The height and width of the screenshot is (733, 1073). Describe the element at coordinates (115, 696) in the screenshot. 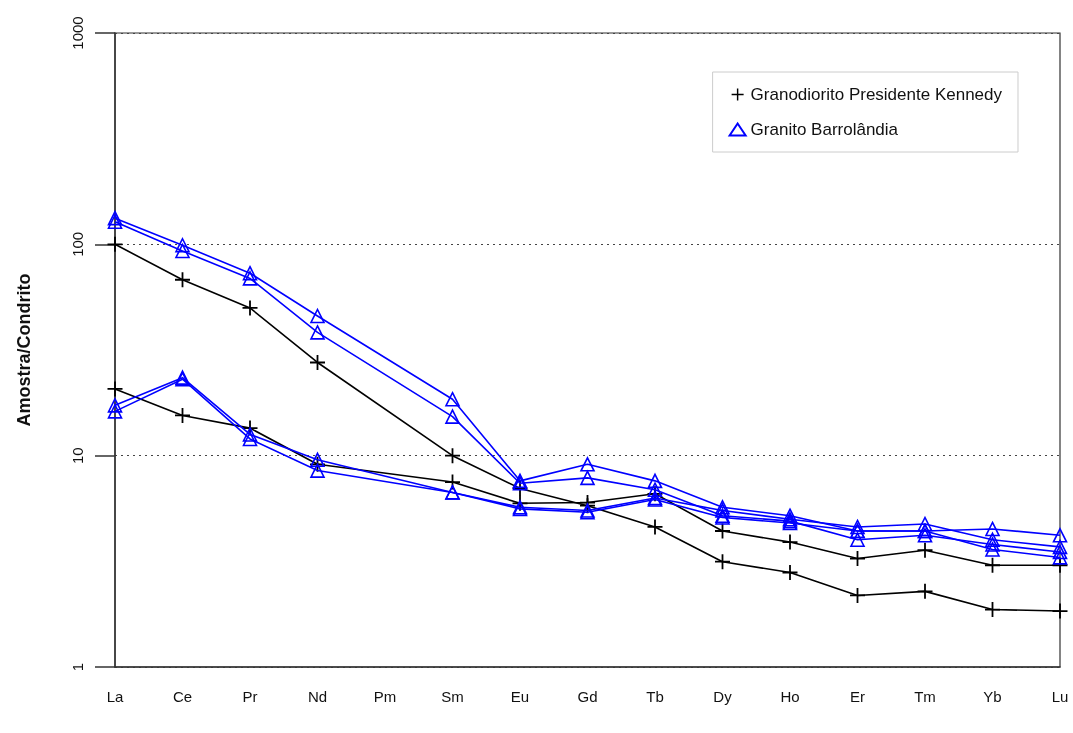

I see `x-tick-label: La` at that location.